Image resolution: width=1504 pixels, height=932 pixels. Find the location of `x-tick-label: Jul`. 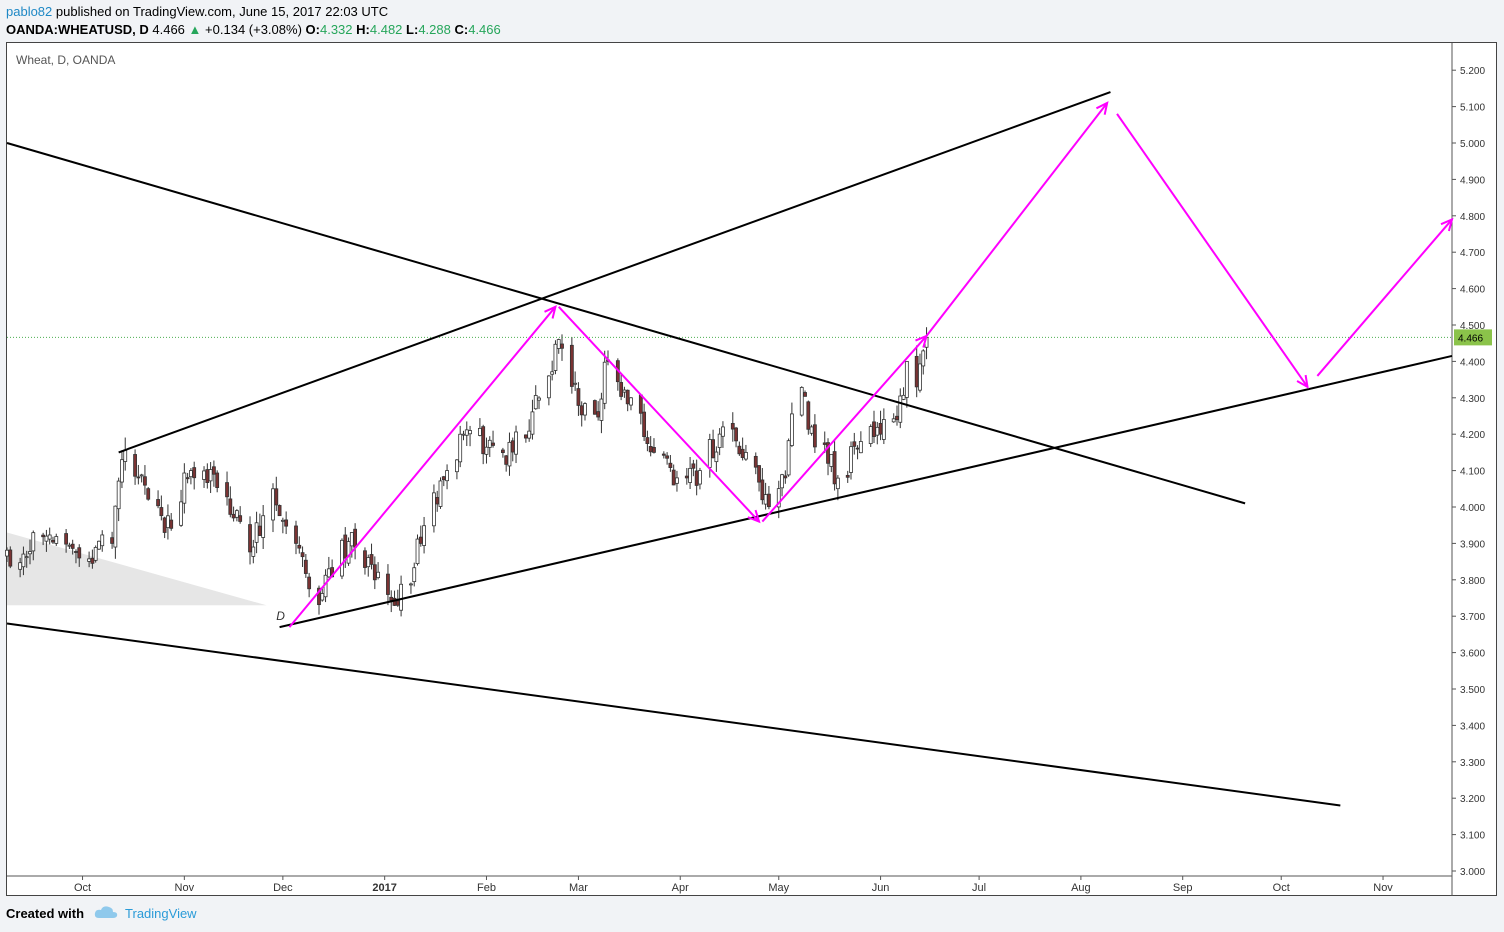

x-tick-label: Jul is located at coordinates (979, 888).